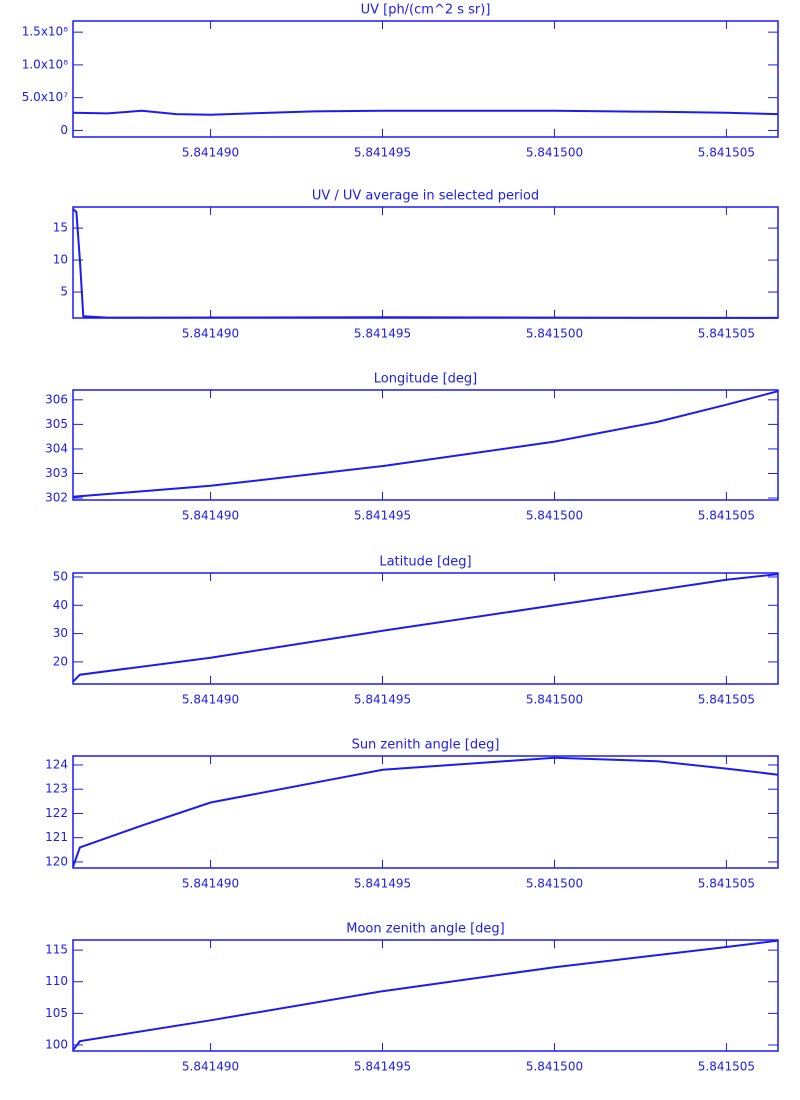  I want to click on y-tick-label: 100, so click(56, 1044).